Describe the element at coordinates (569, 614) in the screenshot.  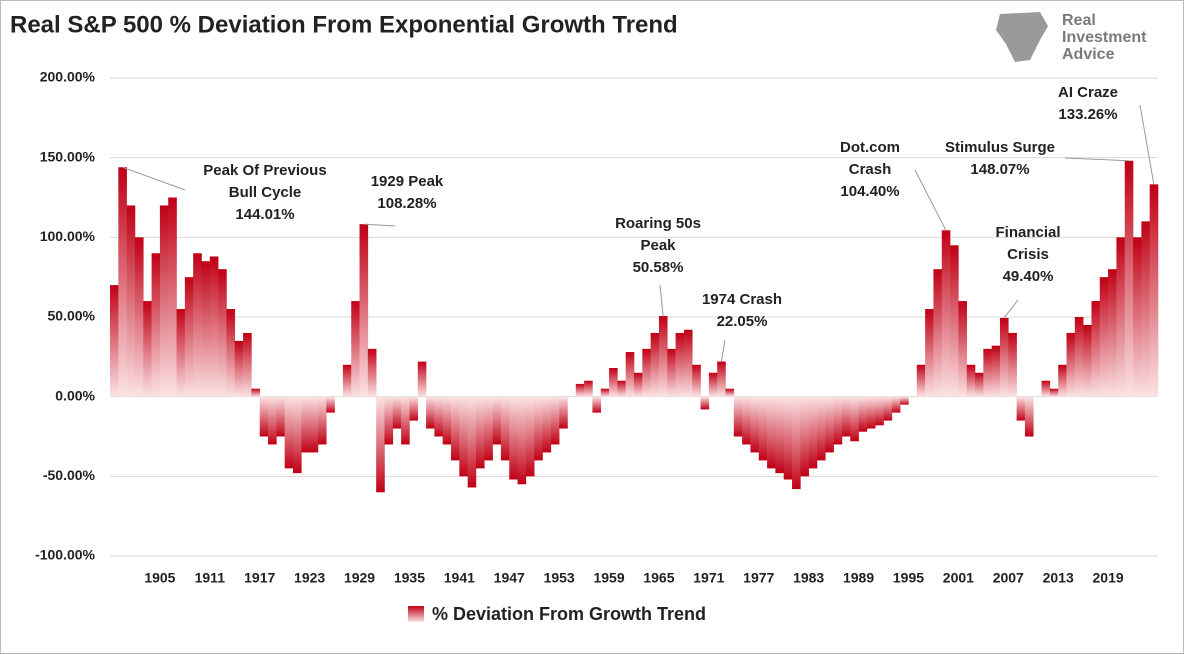
I see `legend-label: % Deviation From Growth Trend` at that location.